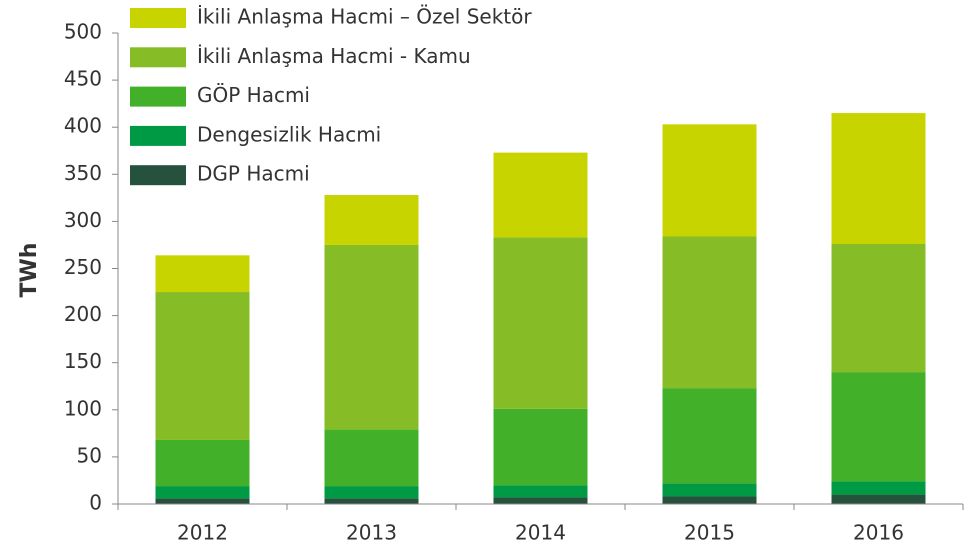 Image resolution: width=971 pixels, height=550 pixels. What do you see at coordinates (83, 126) in the screenshot?
I see `y-tick-label: 400` at bounding box center [83, 126].